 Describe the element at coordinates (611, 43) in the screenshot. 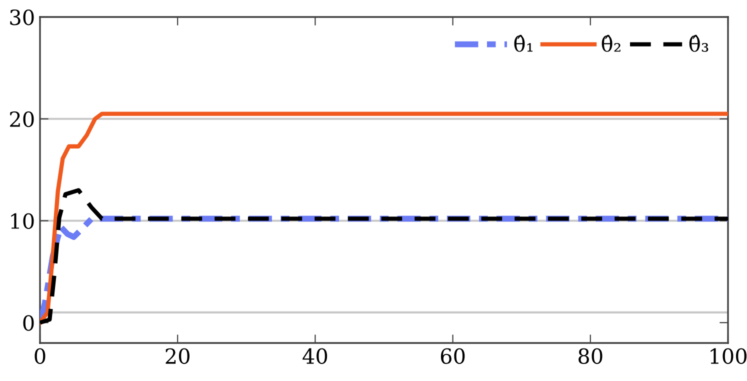

I see `legend-label: θ̂₂` at that location.